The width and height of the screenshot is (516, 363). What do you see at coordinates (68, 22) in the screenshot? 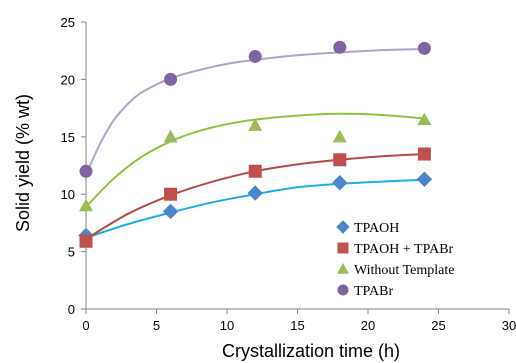
I see `y-tick-label: 25` at bounding box center [68, 22].